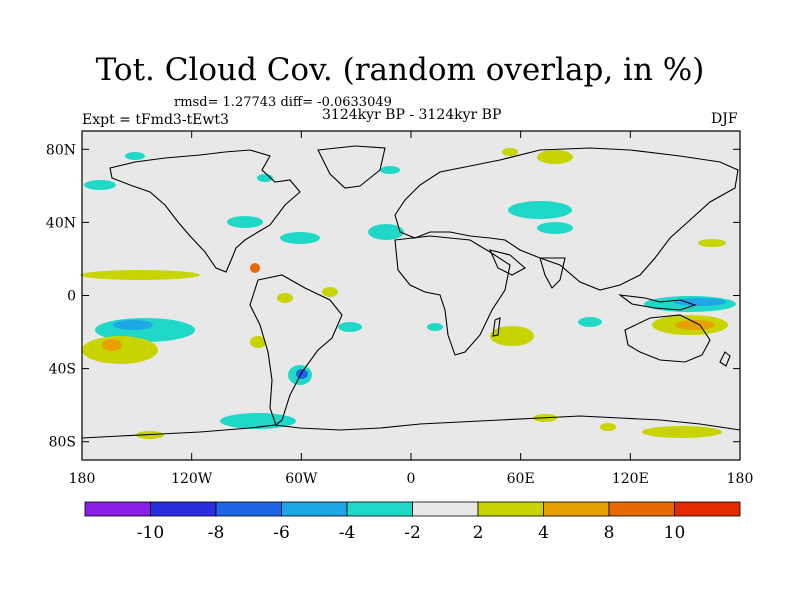 Image resolution: width=800 pixels, height=600 pixels. What do you see at coordinates (296, 350) in the screenshot?
I see `south-america-outline` at bounding box center [296, 350].